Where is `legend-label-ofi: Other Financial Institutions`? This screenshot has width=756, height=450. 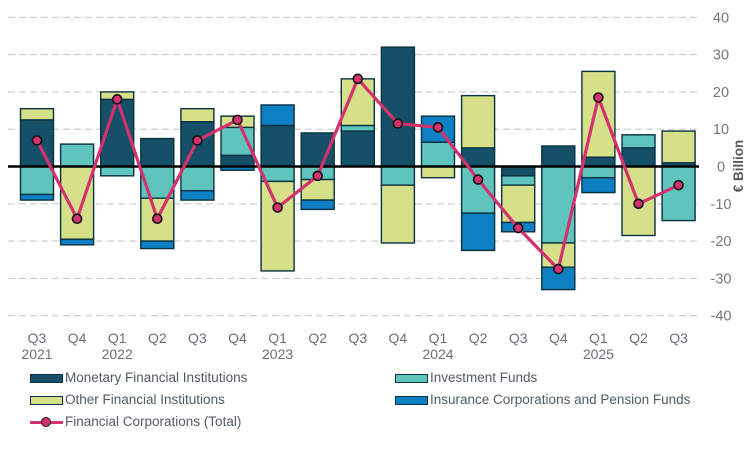
legend-label-ofi: Other Financial Institutions is located at coordinates (145, 399).